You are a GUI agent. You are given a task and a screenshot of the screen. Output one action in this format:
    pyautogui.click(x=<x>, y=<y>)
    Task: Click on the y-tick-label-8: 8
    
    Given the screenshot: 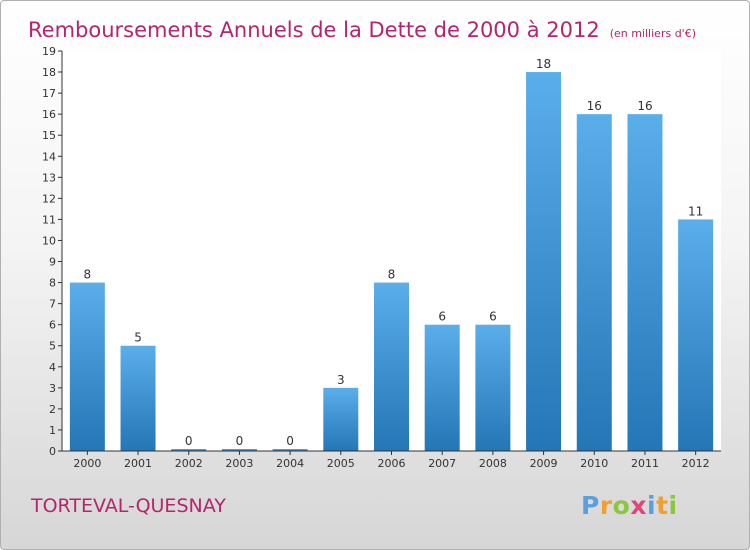 What is the action you would take?
    pyautogui.click(x=52, y=283)
    